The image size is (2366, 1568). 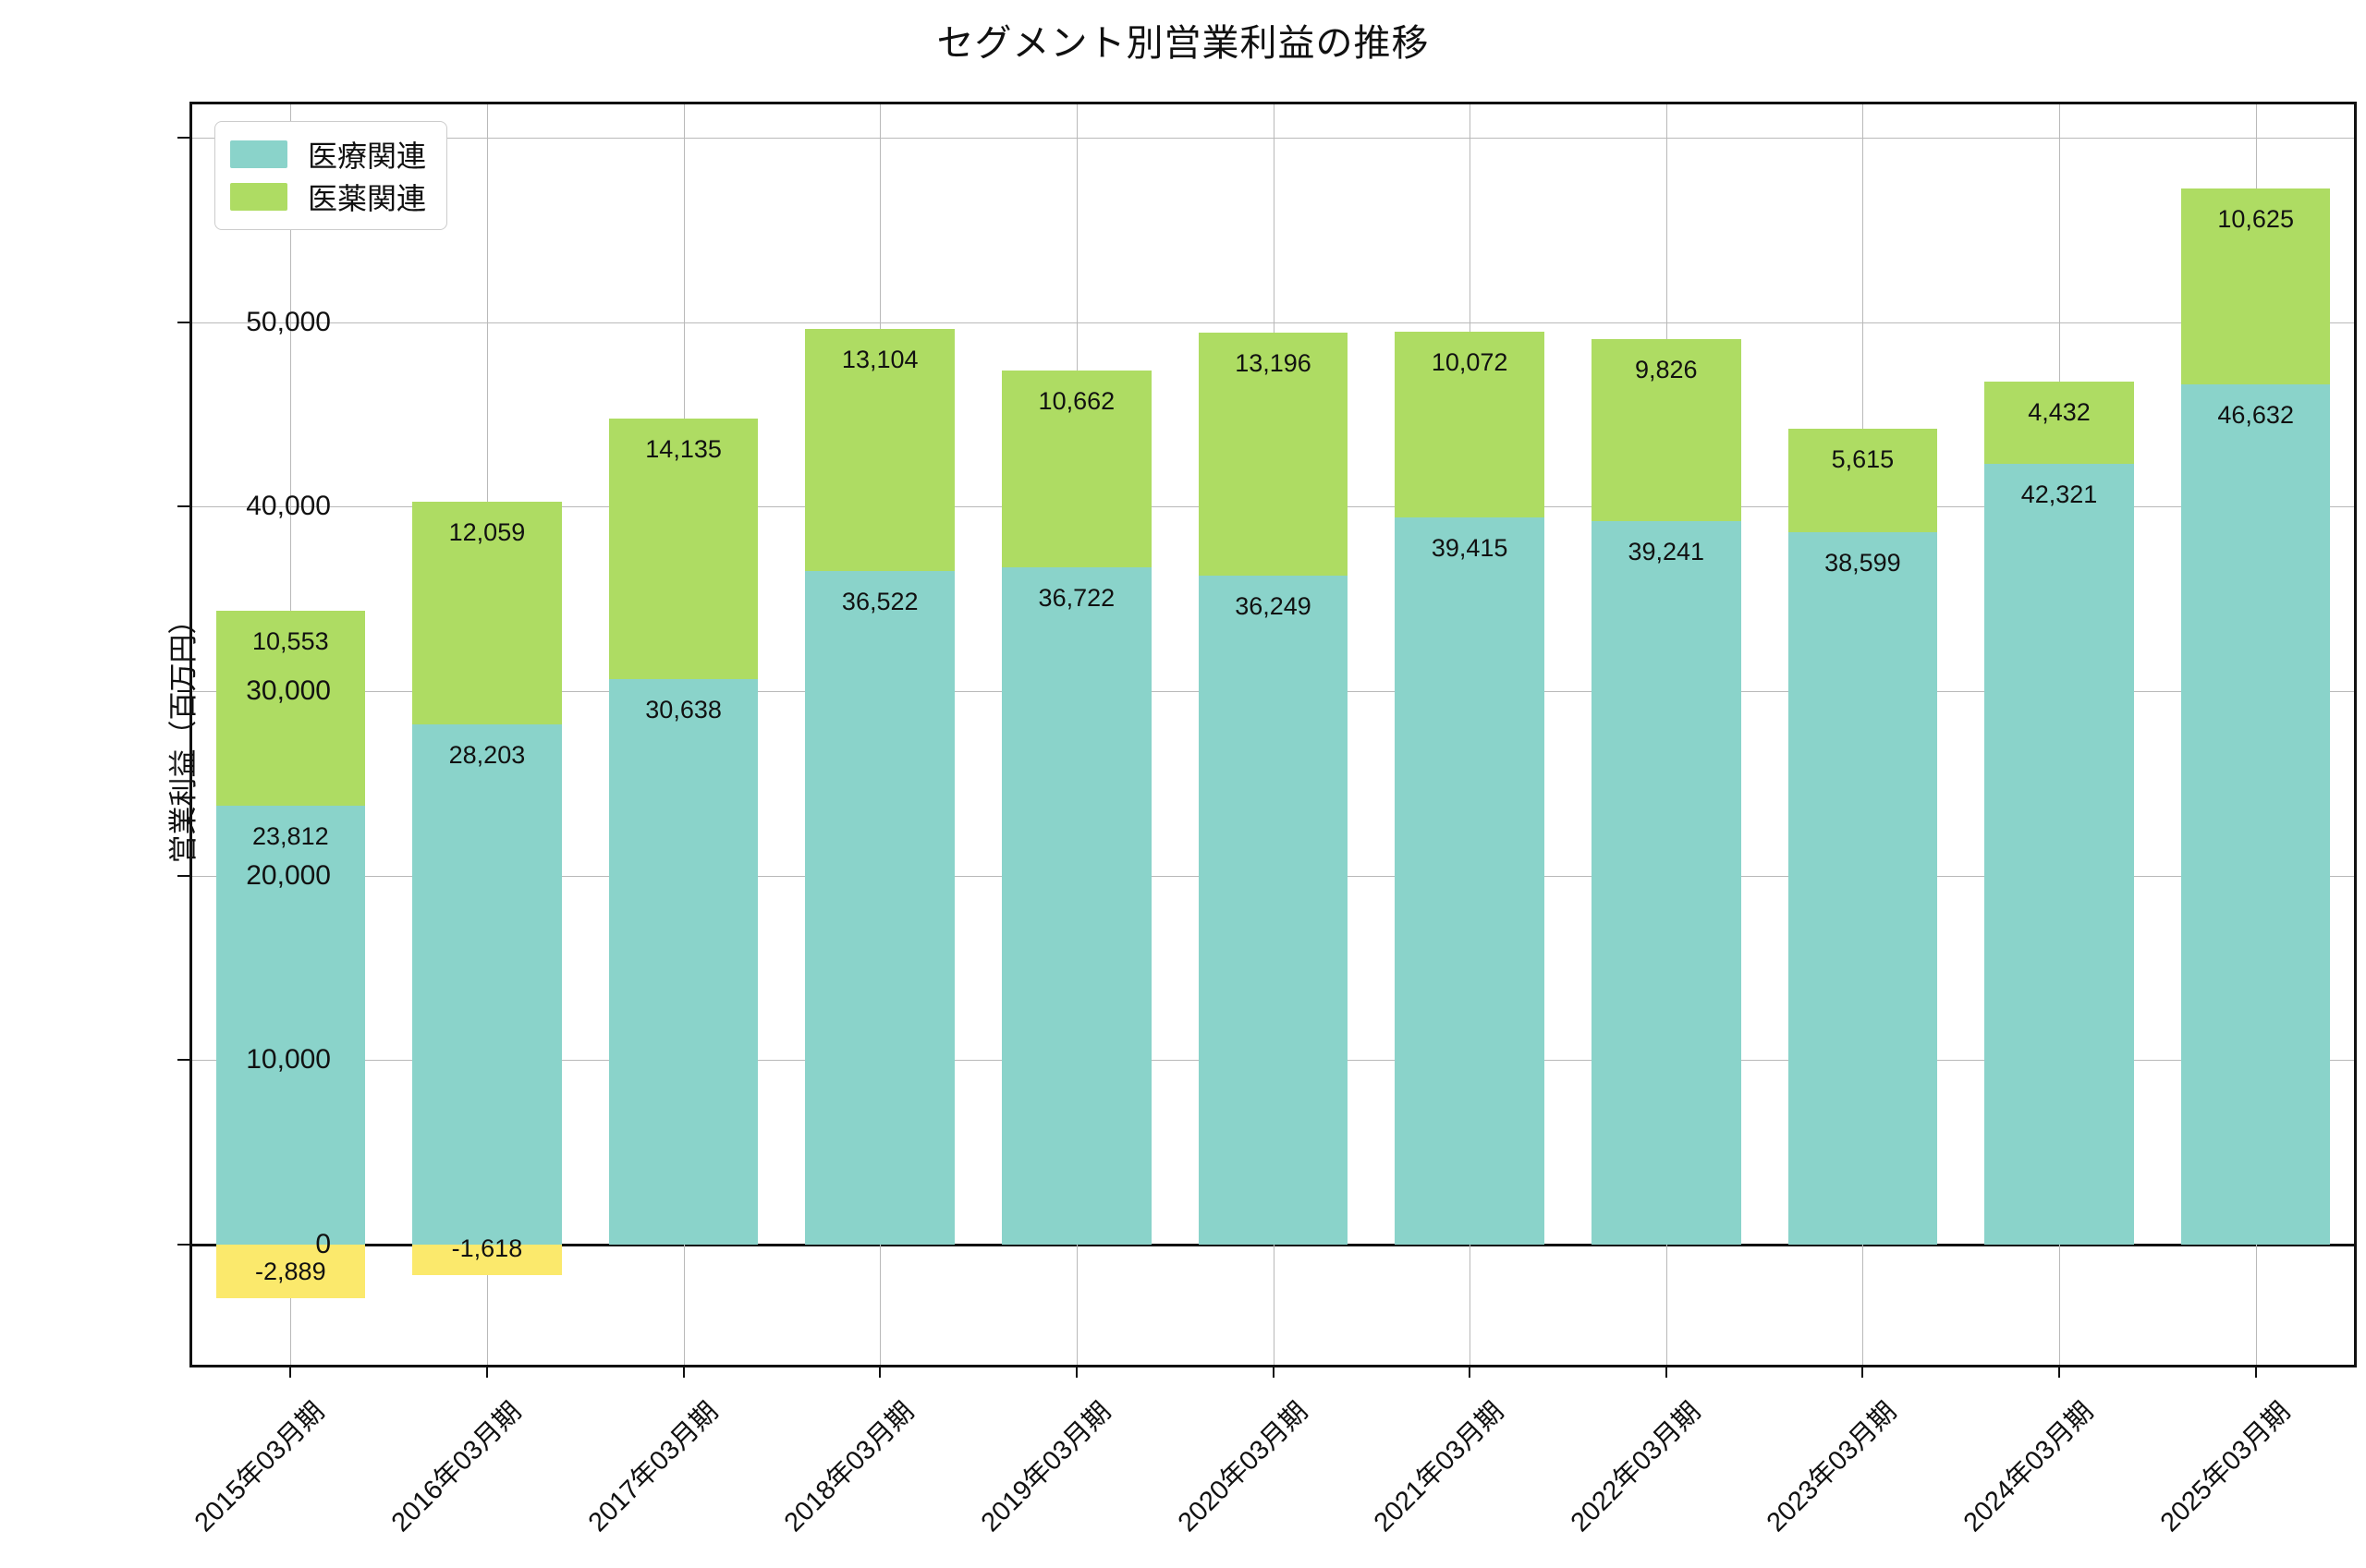 I want to click on x-axis-tick-label: 2020年03月期, so click(x=1242, y=1467).